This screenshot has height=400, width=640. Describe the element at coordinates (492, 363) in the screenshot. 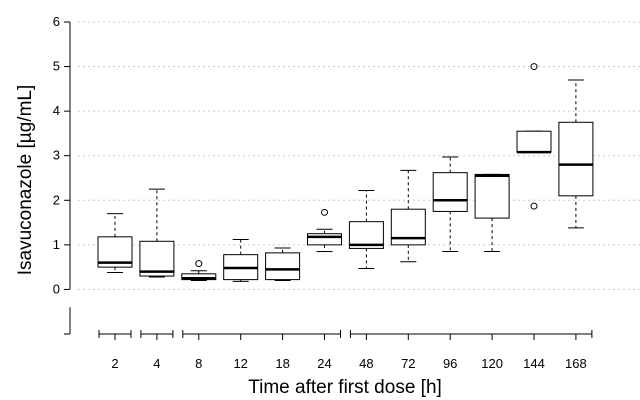

I see `x-tick-label-120: 120` at that location.